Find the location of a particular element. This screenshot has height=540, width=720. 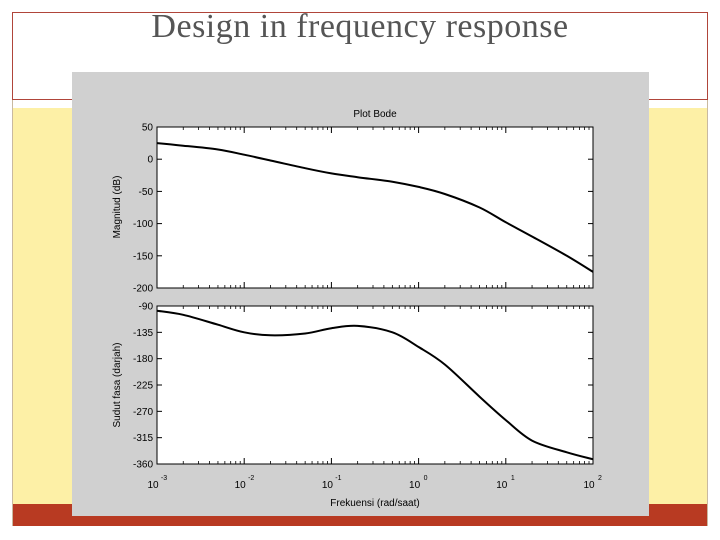

x-tick-exponent: -2 is located at coordinates (251, 478).